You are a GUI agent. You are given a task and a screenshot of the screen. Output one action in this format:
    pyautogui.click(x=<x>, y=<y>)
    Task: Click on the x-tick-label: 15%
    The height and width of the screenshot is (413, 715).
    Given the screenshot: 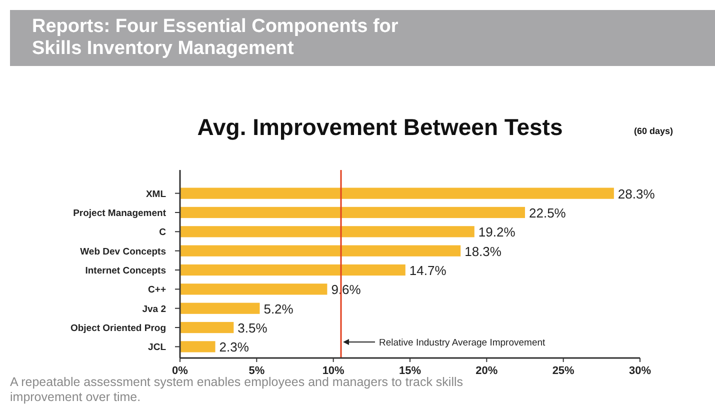 What is the action you would take?
    pyautogui.click(x=410, y=371)
    